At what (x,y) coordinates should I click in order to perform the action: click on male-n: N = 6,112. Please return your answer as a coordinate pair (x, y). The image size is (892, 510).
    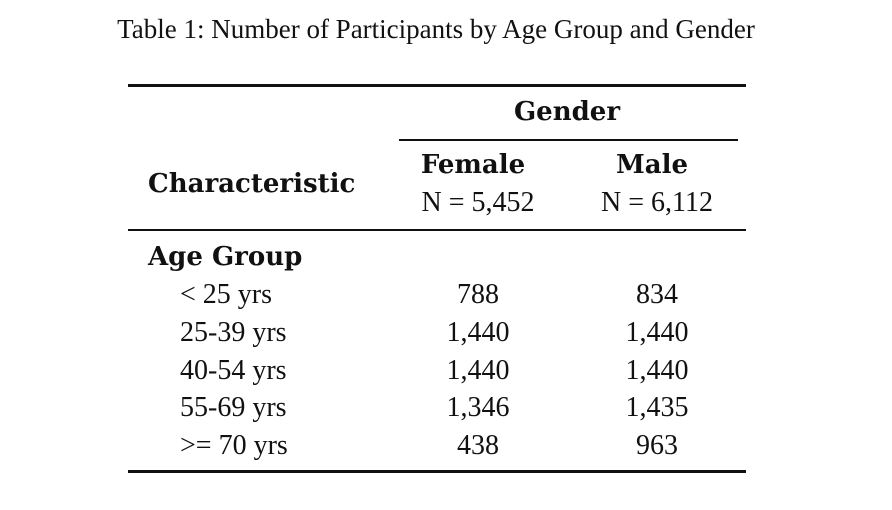
    Looking at the image, I should click on (657, 202).